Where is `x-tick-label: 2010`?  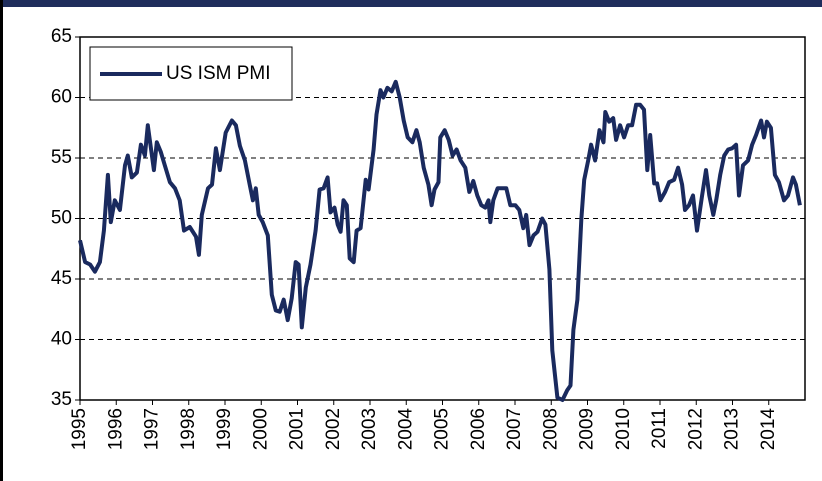 x-tick-label: 2010 is located at coordinates (623, 429).